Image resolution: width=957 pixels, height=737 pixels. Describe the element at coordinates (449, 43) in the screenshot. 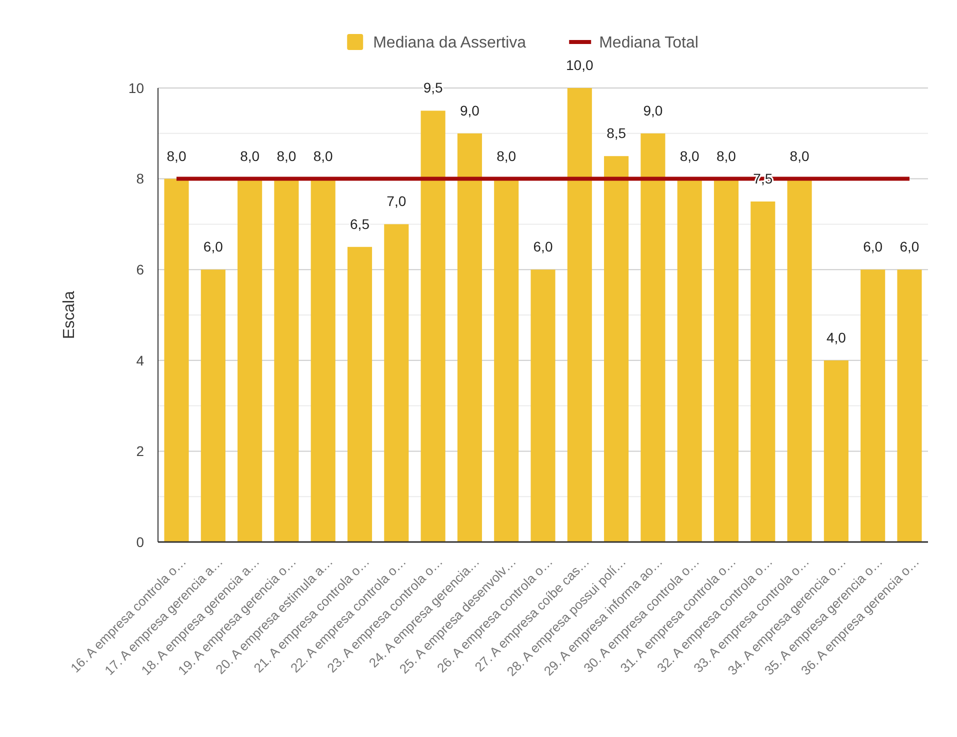

I see `legend-label: Mediana da Assertiva` at that location.